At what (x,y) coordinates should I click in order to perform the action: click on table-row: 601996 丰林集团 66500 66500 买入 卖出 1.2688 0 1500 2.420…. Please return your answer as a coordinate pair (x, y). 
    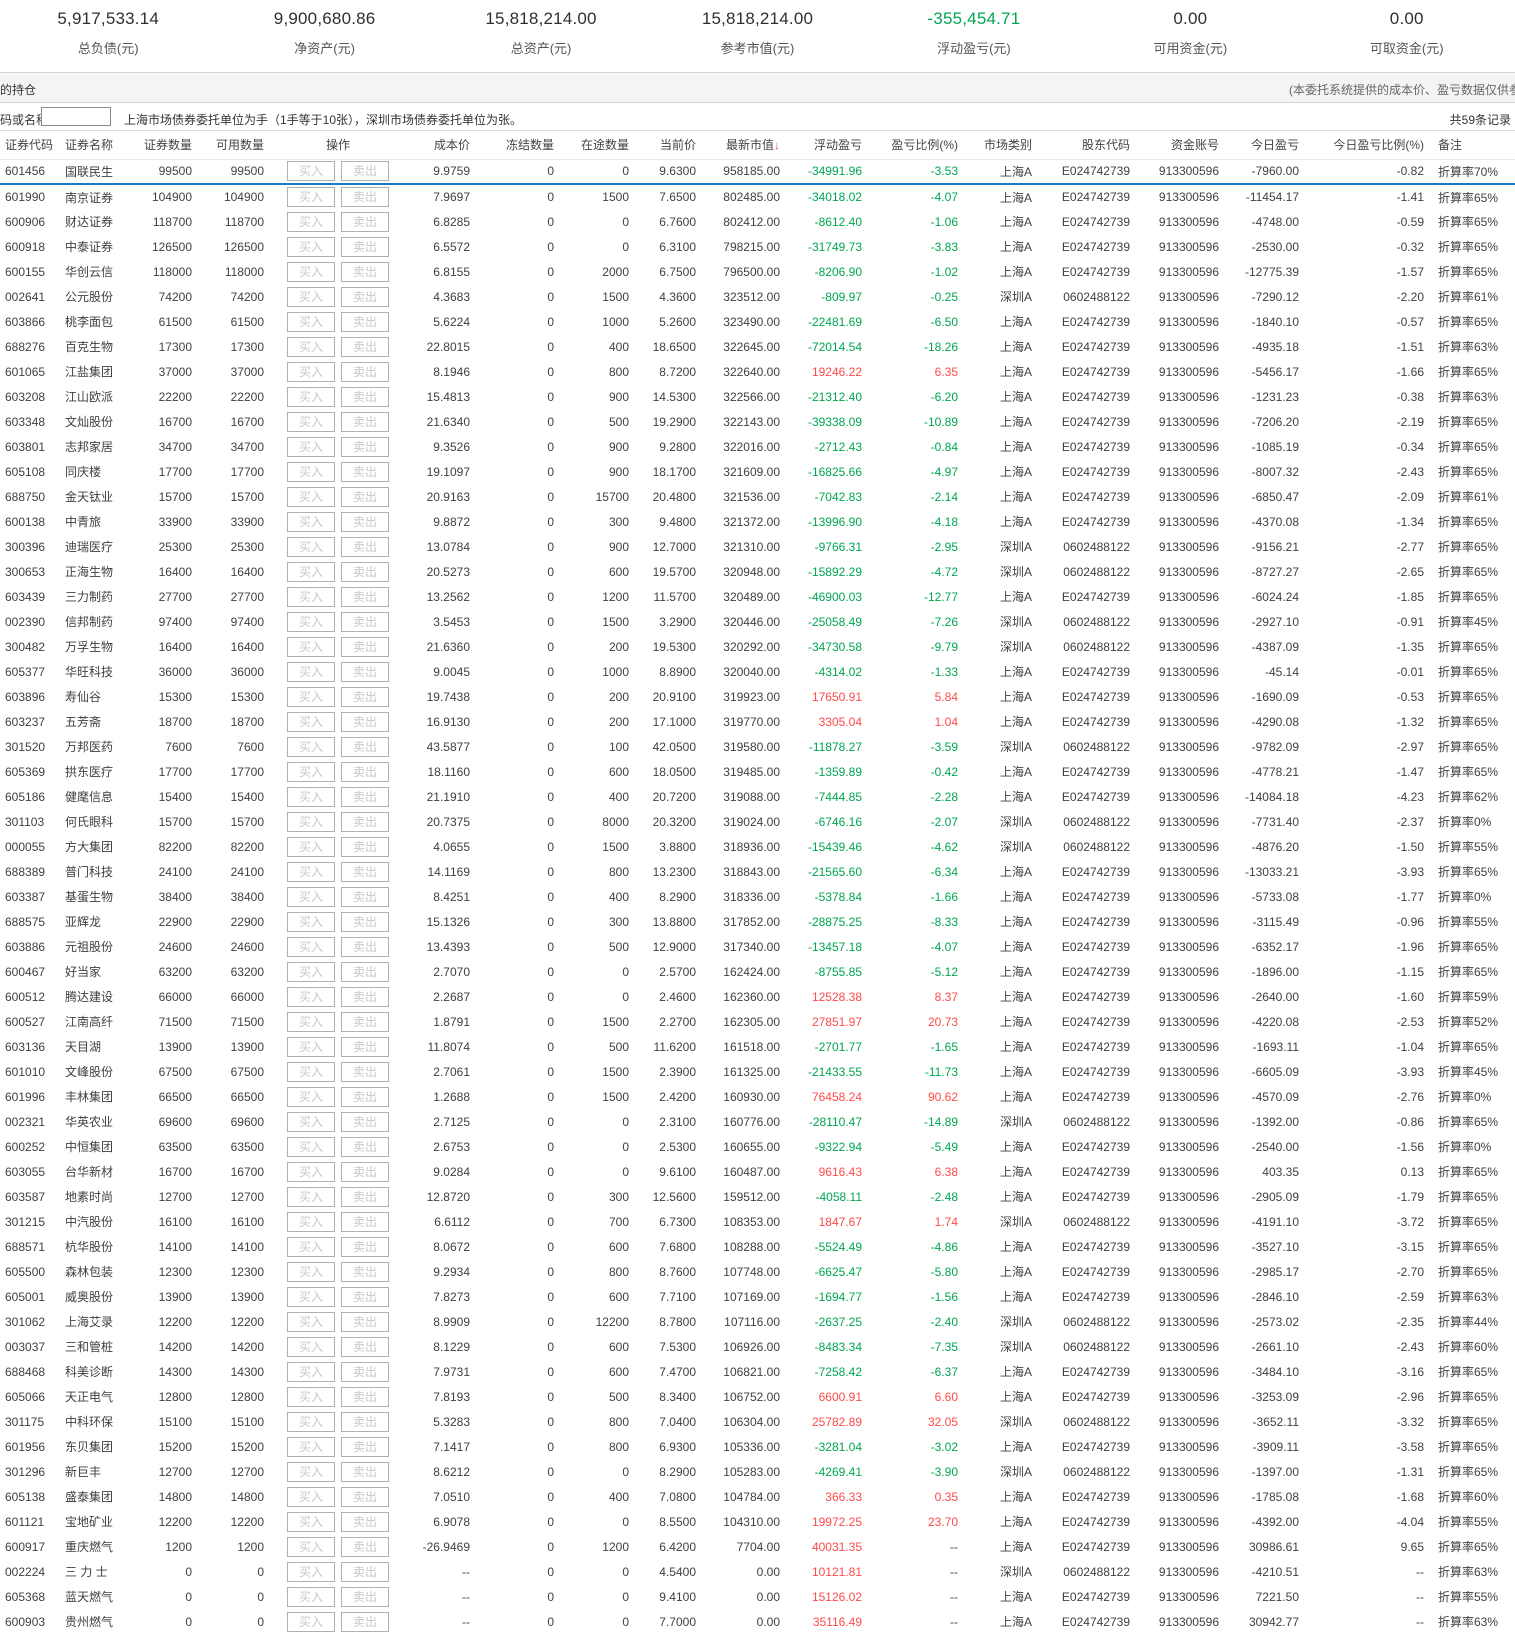
    Looking at the image, I should click on (757, 1096).